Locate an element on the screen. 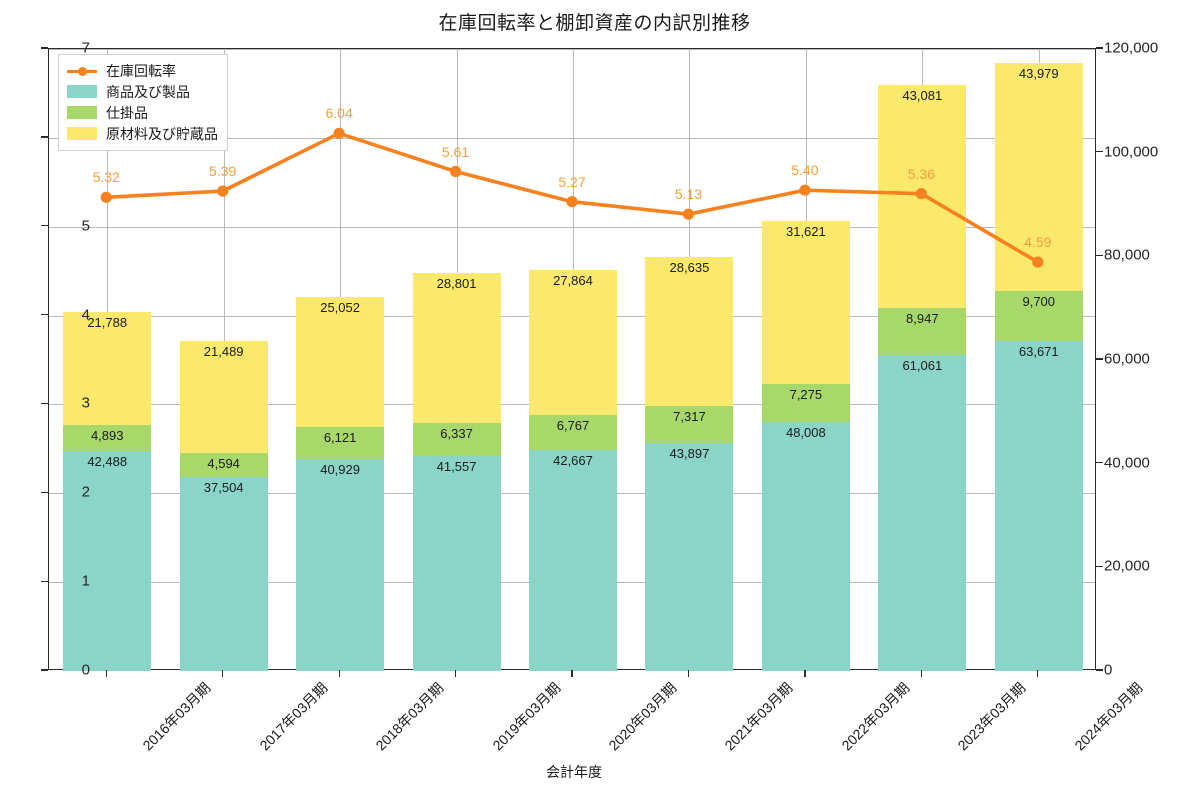 This screenshot has height=789, width=1189. legend-item: 原材料及び貯蔵品 is located at coordinates (142, 133).